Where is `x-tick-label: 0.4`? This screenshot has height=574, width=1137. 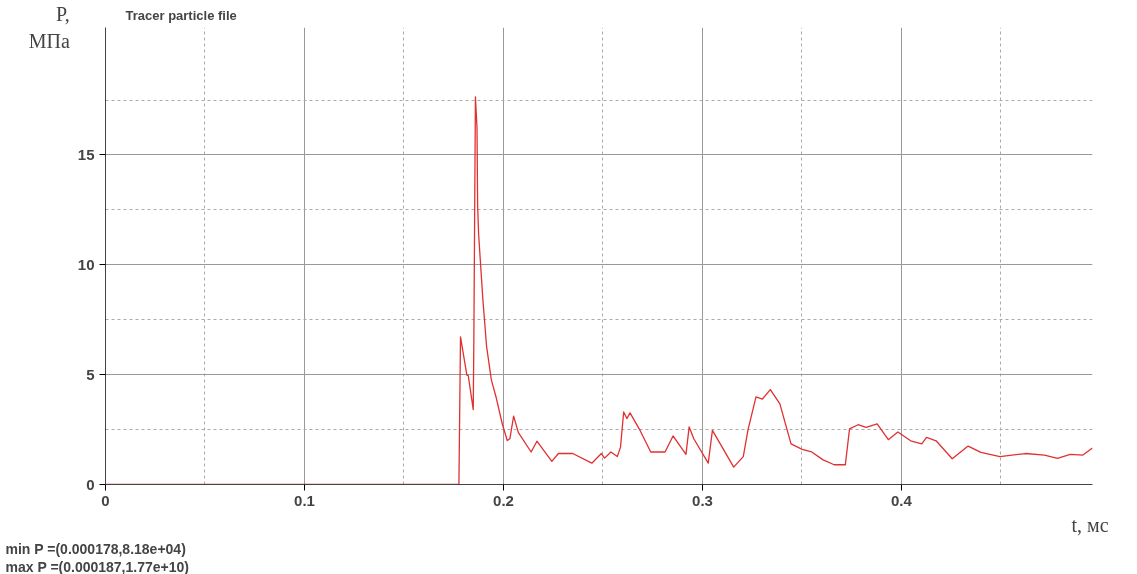 x-tick-label: 0.4 is located at coordinates (902, 500).